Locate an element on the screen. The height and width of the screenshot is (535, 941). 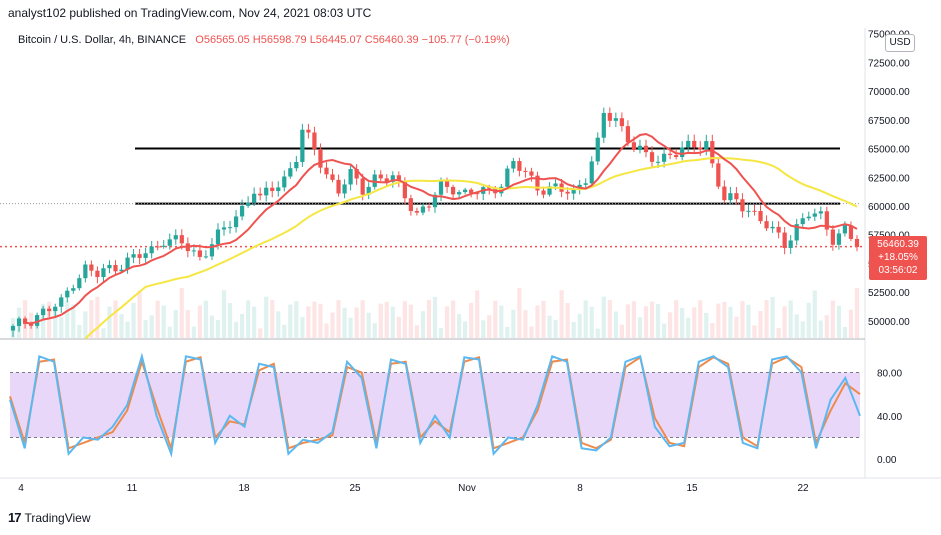
price-tick-label: 72500.00 is located at coordinates (889, 63).